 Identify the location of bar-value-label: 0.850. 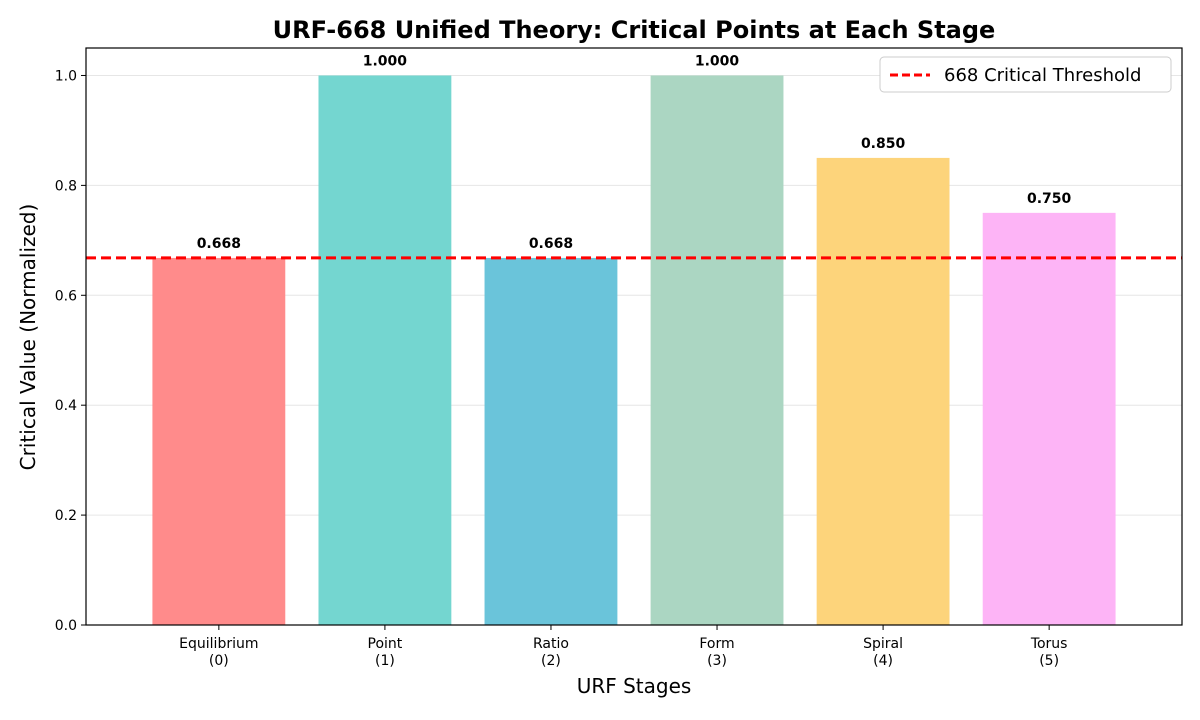
(883, 144).